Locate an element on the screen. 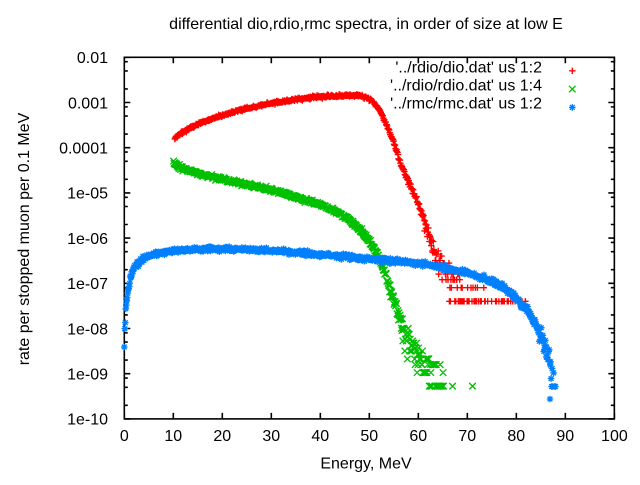 This screenshot has height=485, width=640. svg-text: 1e-06 is located at coordinates (87, 239).